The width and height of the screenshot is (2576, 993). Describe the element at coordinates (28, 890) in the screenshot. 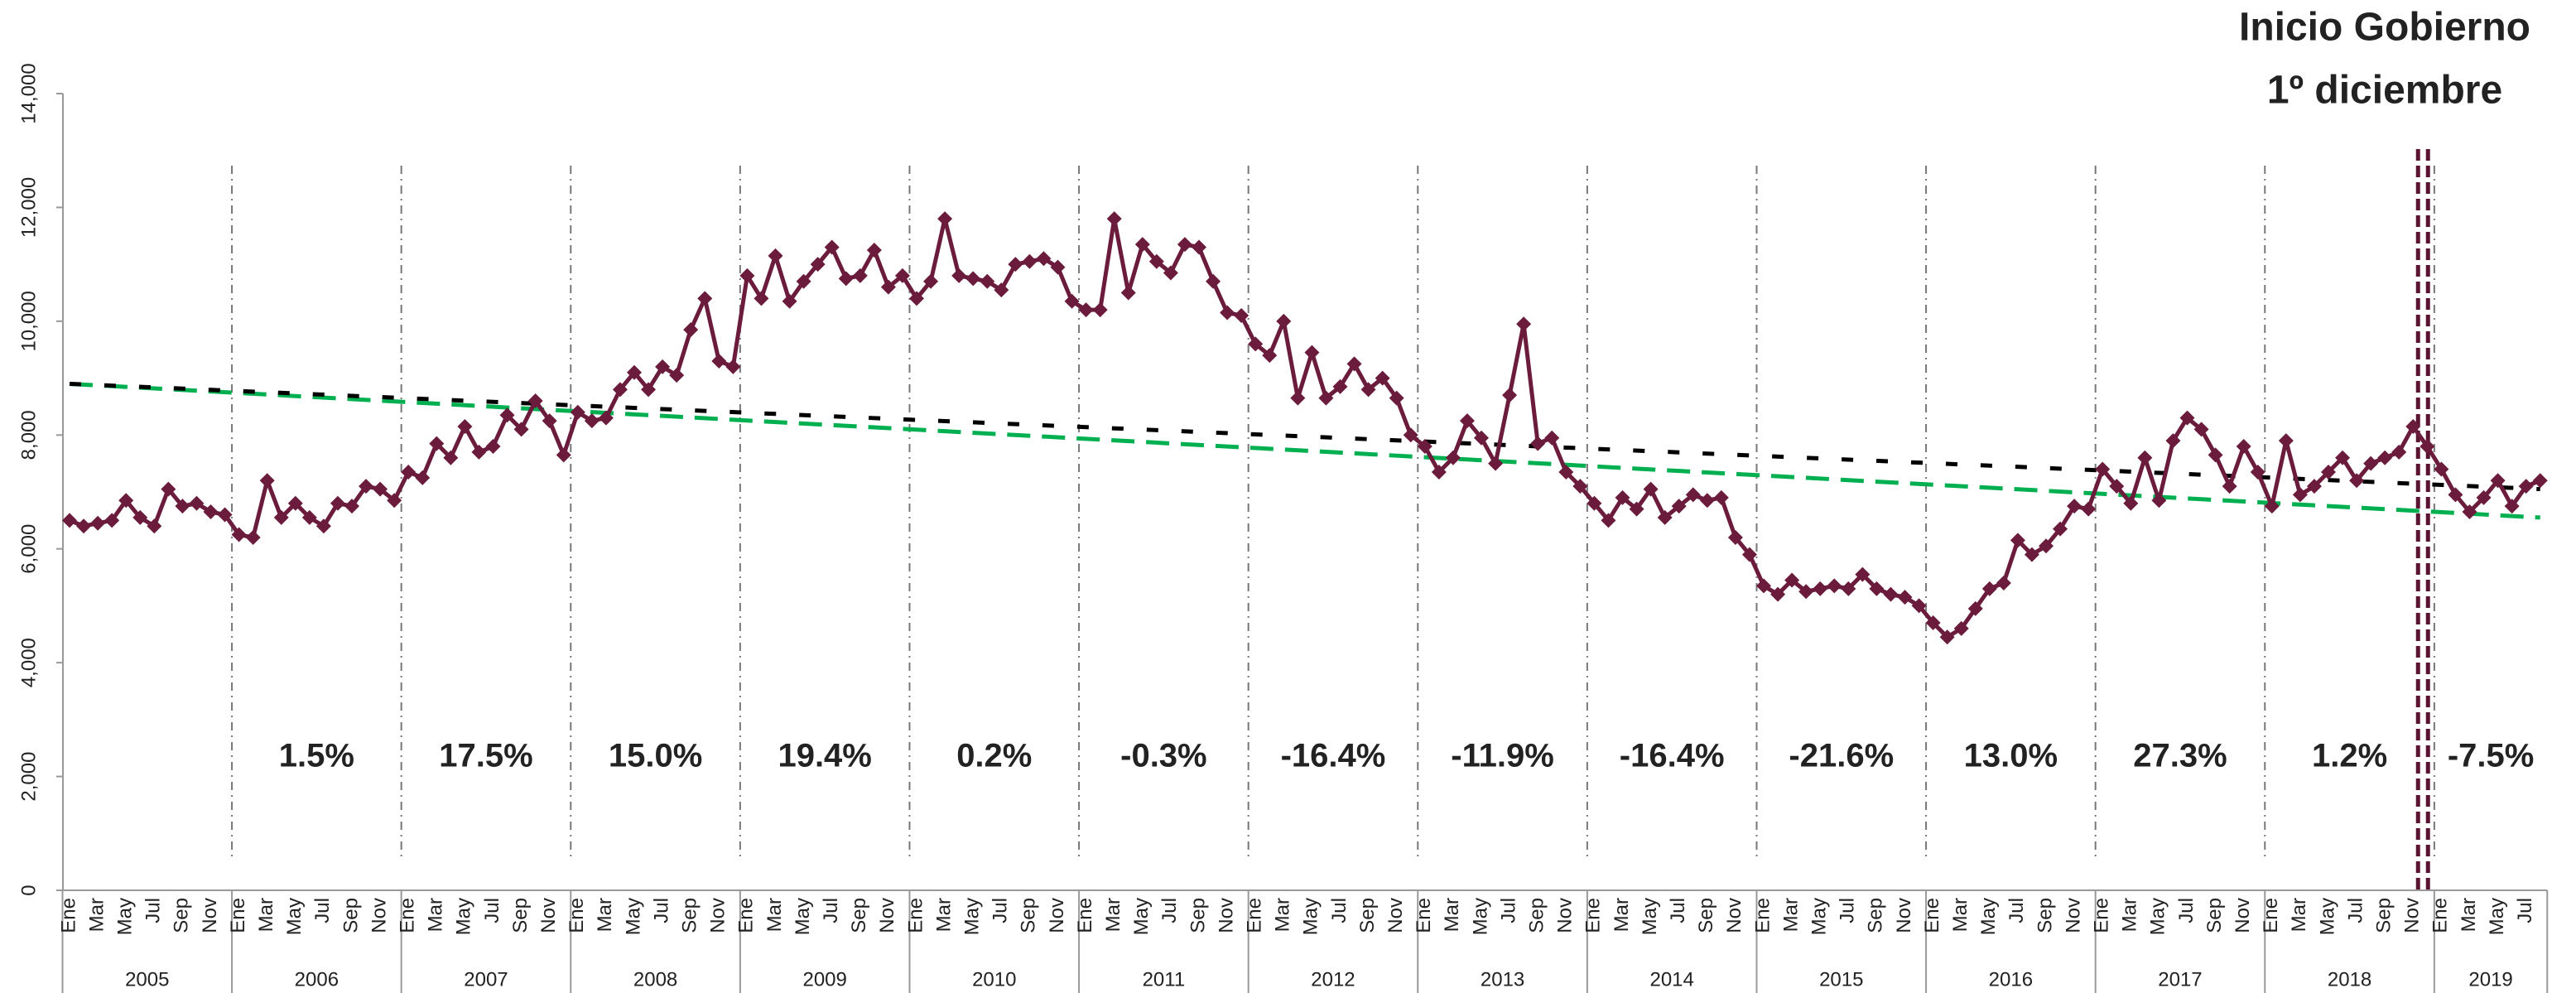

I see `y-tick-label: 0` at that location.